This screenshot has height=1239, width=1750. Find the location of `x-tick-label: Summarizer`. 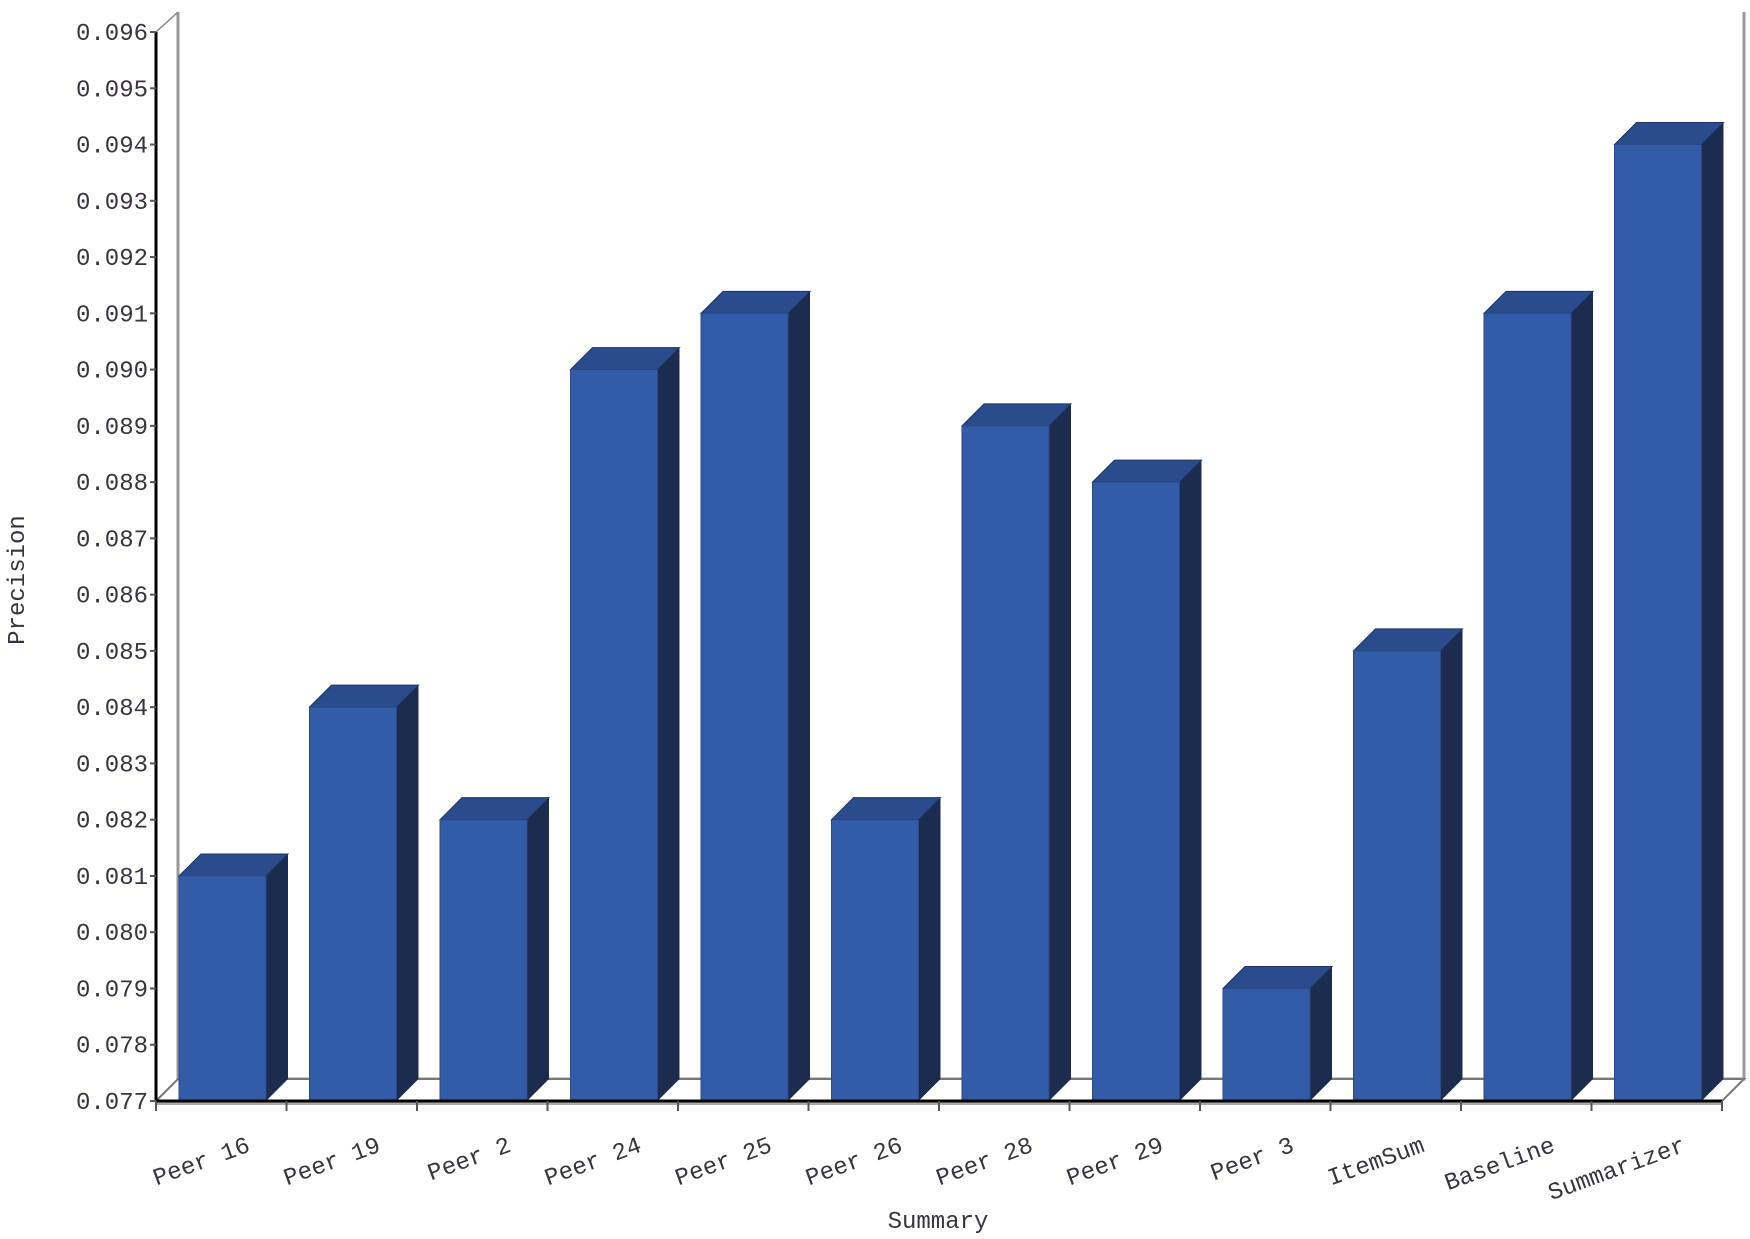

x-tick-label: Summarizer is located at coordinates (1617, 1170).